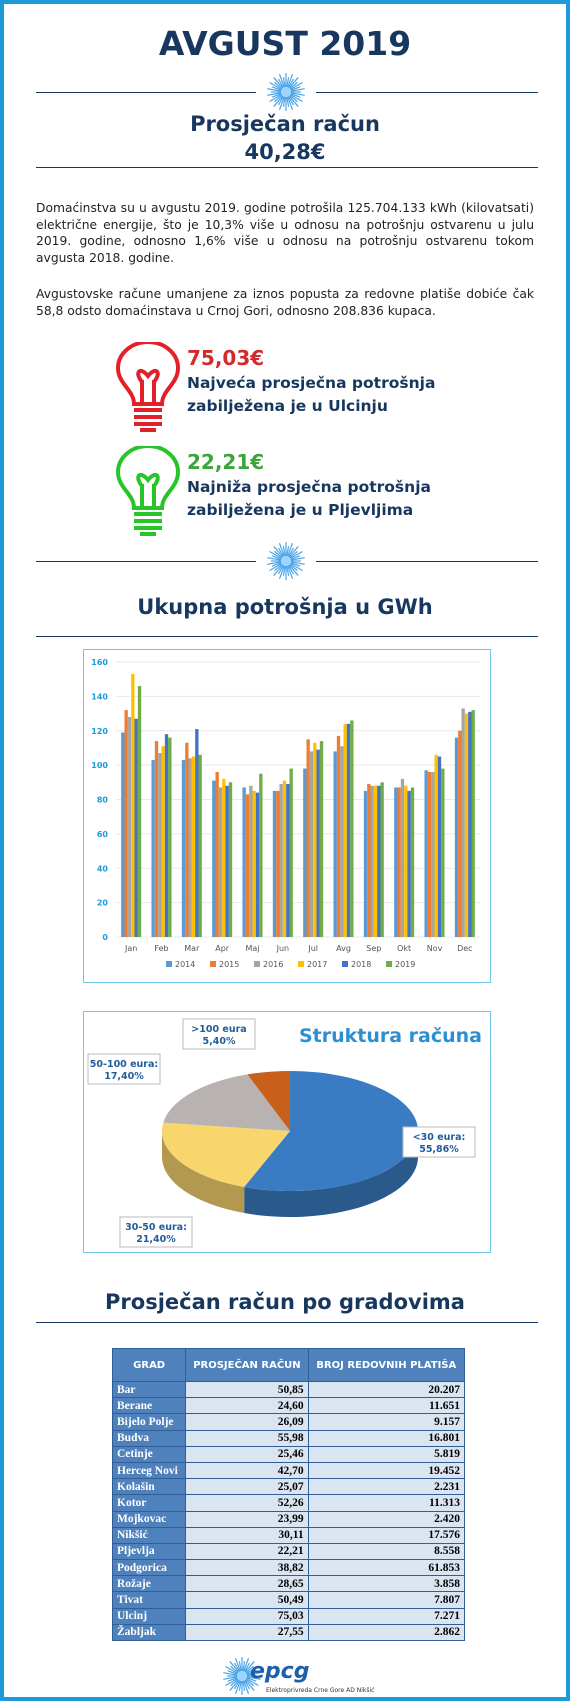 This screenshot has width=570, height=1701. Describe the element at coordinates (247, 1584) in the screenshot. I see `table-cell: 28,65` at that location.